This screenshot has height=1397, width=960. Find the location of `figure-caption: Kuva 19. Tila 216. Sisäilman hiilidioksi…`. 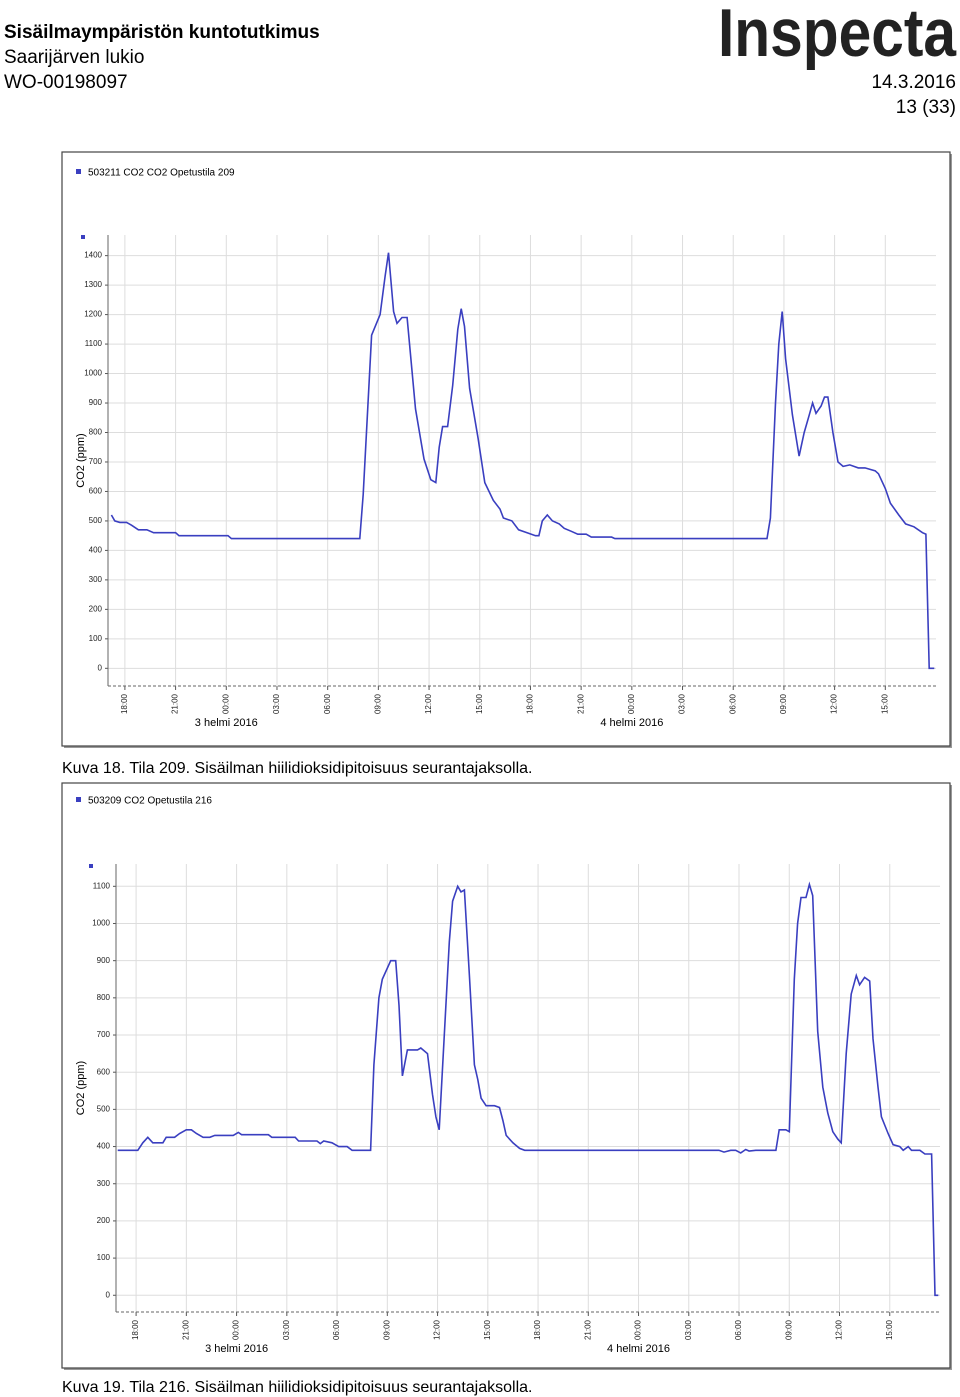

figure-caption: Kuva 19. Tila 216. Sisäilman hiilidioksi… is located at coordinates (297, 1387).